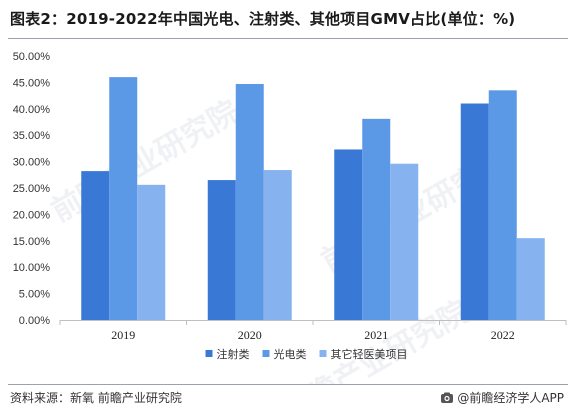 The width and height of the screenshot is (576, 417). What do you see at coordinates (288, 38) in the screenshot?
I see `title-divider` at bounding box center [288, 38].